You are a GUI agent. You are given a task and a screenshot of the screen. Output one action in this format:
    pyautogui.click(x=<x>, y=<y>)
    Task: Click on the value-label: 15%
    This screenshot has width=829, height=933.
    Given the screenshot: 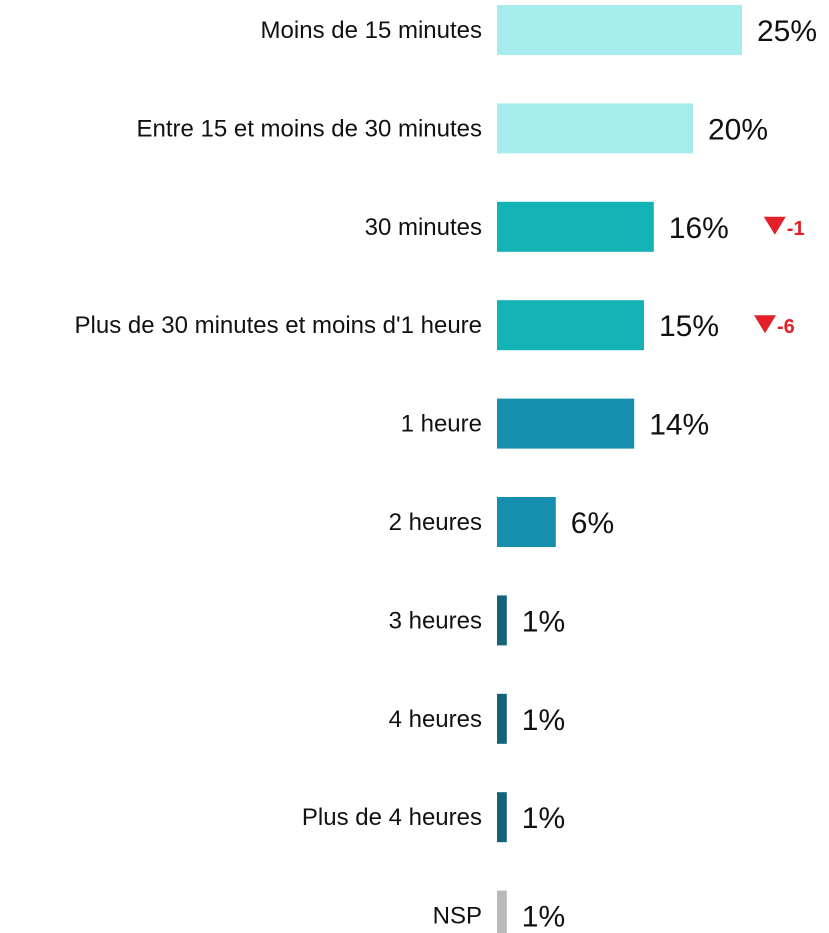 What is the action you would take?
    pyautogui.click(x=689, y=326)
    